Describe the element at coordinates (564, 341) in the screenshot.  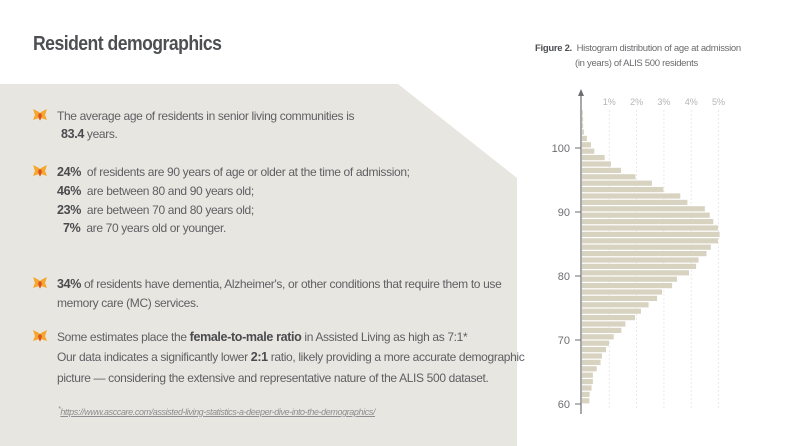
I see `y-tick-label: 70` at that location.